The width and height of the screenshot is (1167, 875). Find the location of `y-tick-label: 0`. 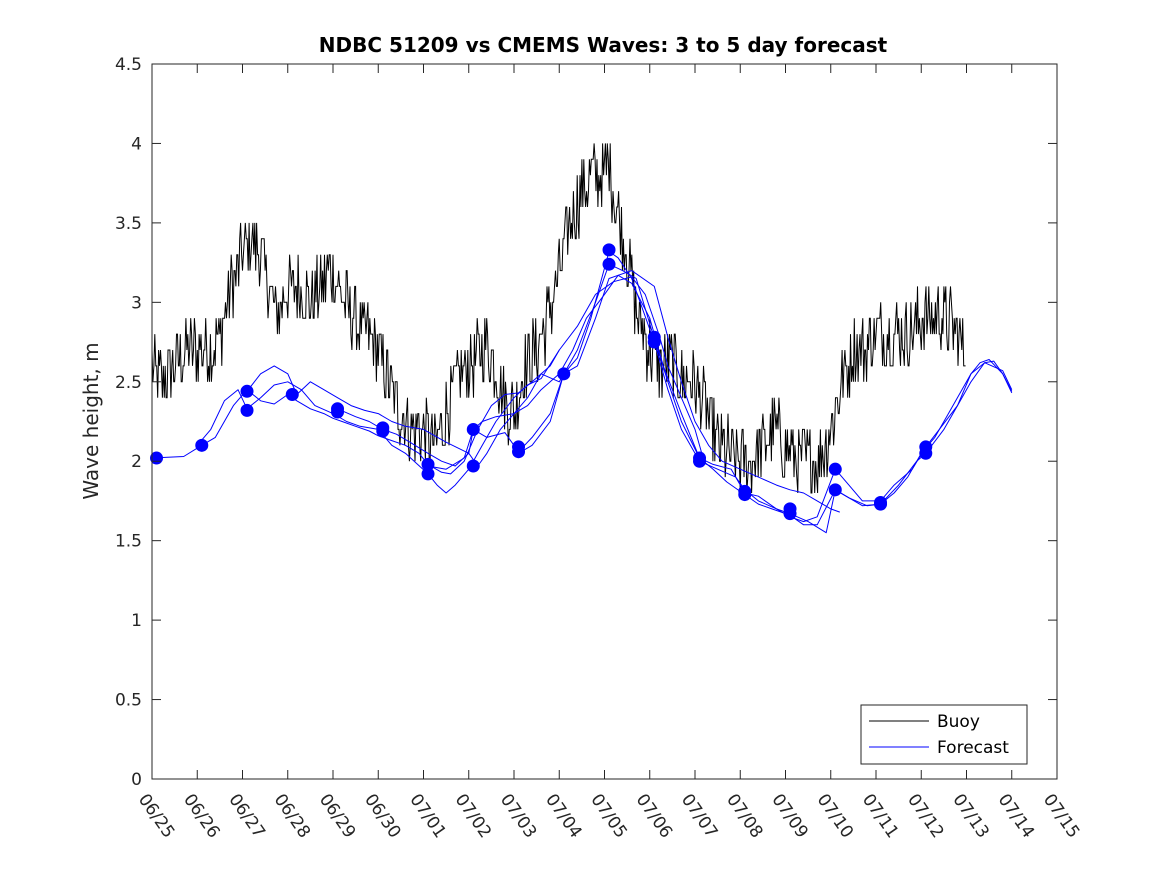

y-tick-label: 0 is located at coordinates (136, 780).